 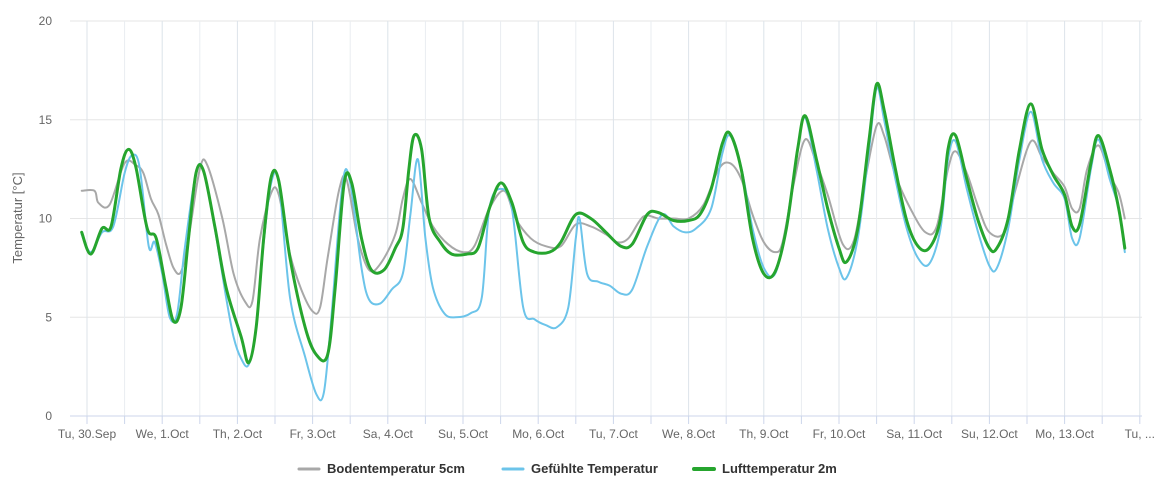 I want to click on y-tick-label: 15, so click(x=46, y=120).